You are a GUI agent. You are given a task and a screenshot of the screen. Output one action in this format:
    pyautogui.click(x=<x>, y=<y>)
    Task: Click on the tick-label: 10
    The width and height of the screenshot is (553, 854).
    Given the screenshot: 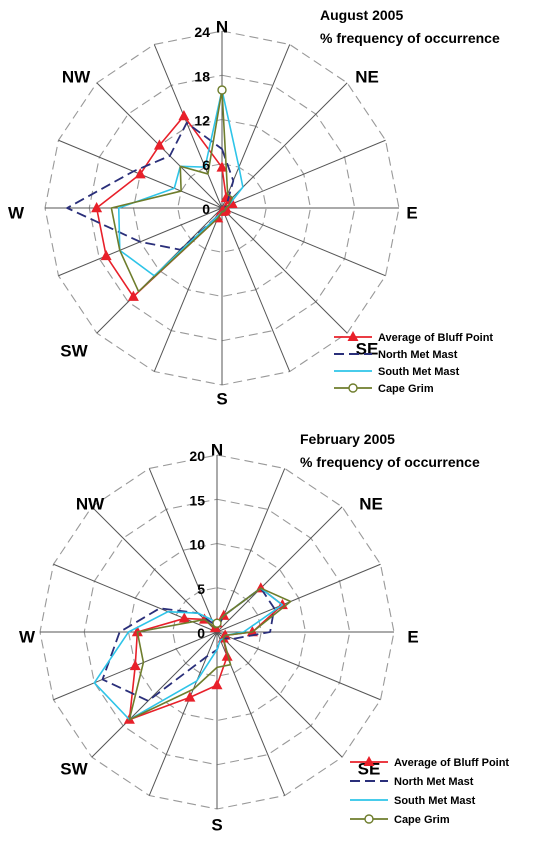 What is the action you would take?
    pyautogui.click(x=197, y=545)
    